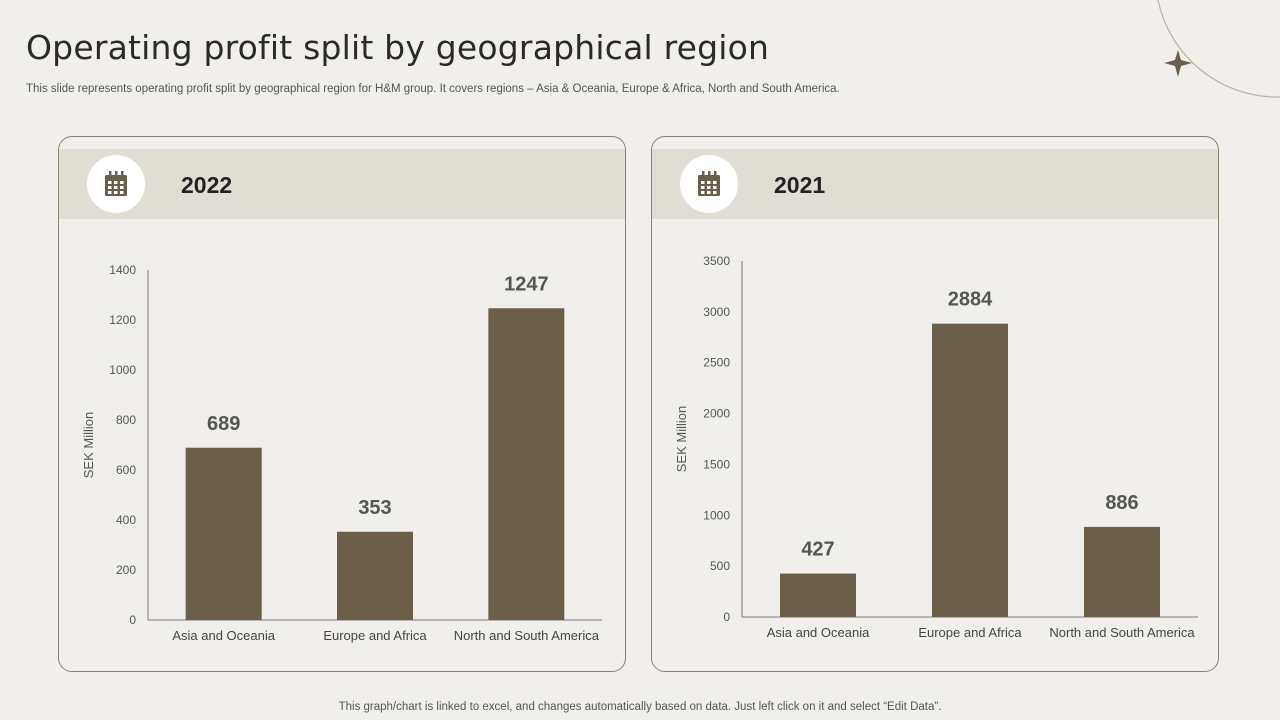  I want to click on bar-value-label: 886, so click(1121, 503).